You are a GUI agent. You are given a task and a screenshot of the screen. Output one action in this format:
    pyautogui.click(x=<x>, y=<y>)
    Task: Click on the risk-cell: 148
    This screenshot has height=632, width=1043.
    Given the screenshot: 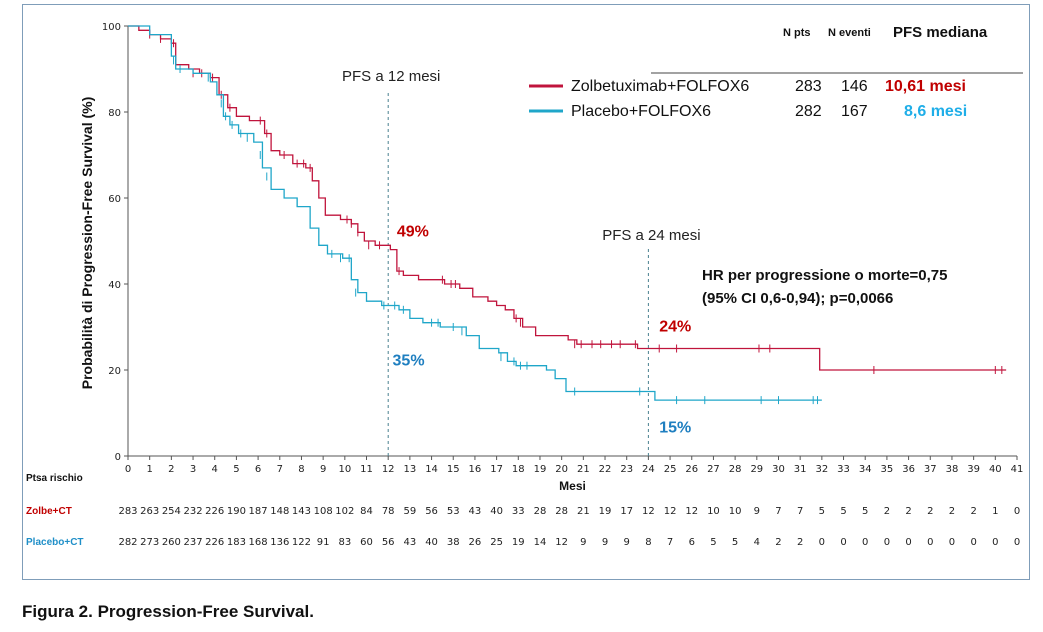 What is the action you would take?
    pyautogui.click(x=279, y=511)
    